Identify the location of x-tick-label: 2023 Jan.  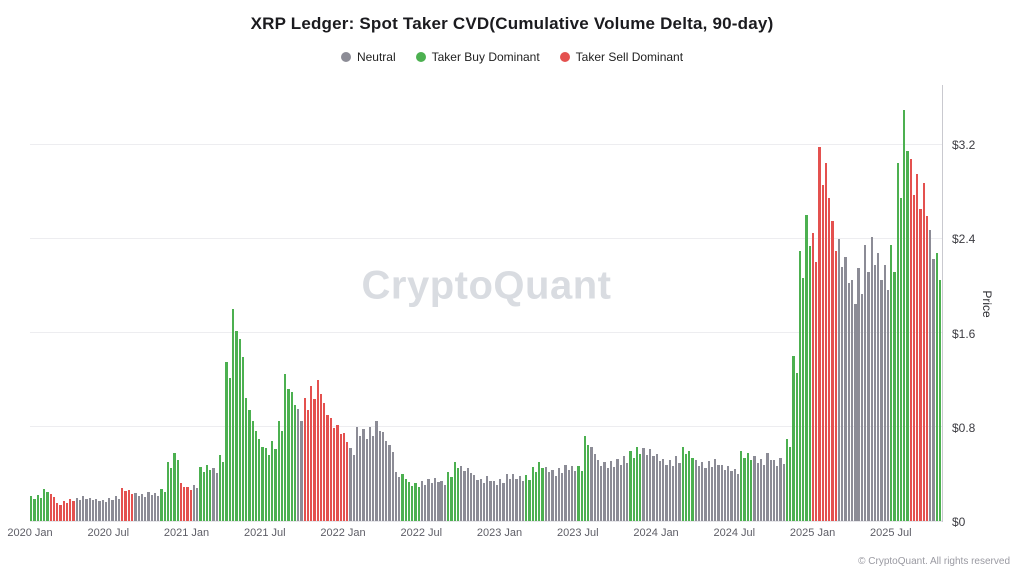
(499, 533).